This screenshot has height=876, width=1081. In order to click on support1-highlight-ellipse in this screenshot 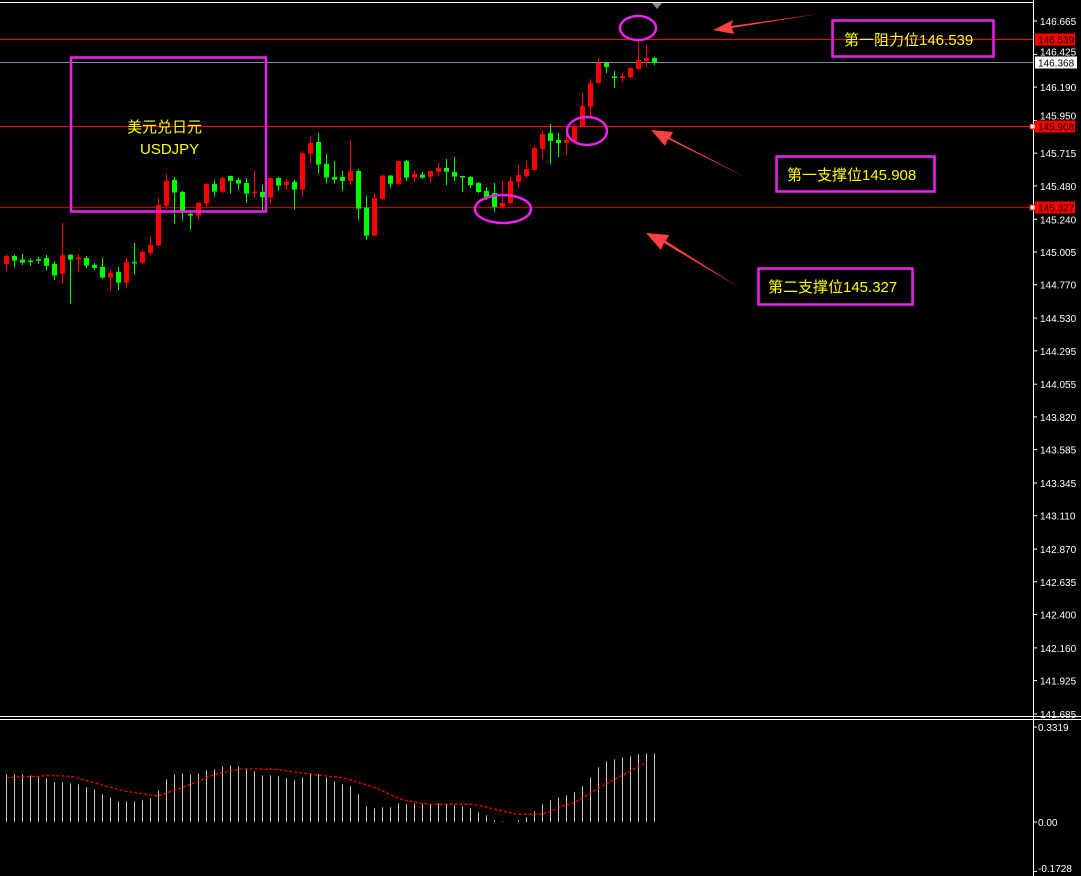, I will do `click(587, 131)`.